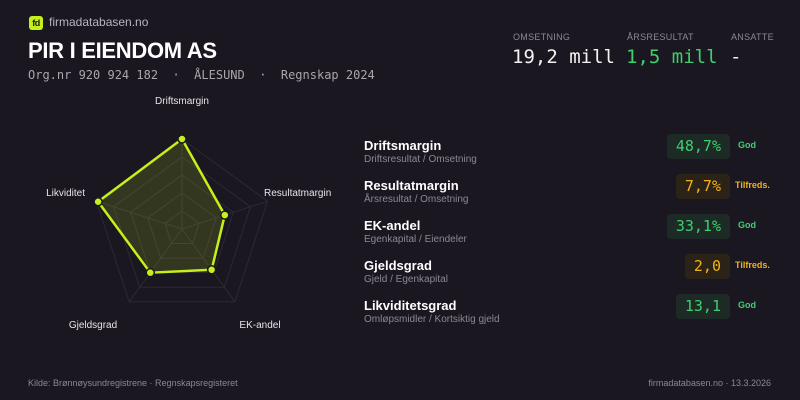 This screenshot has height=400, width=800. Describe the element at coordinates (736, 57) in the screenshot. I see `metric-value-ansatte: -` at that location.